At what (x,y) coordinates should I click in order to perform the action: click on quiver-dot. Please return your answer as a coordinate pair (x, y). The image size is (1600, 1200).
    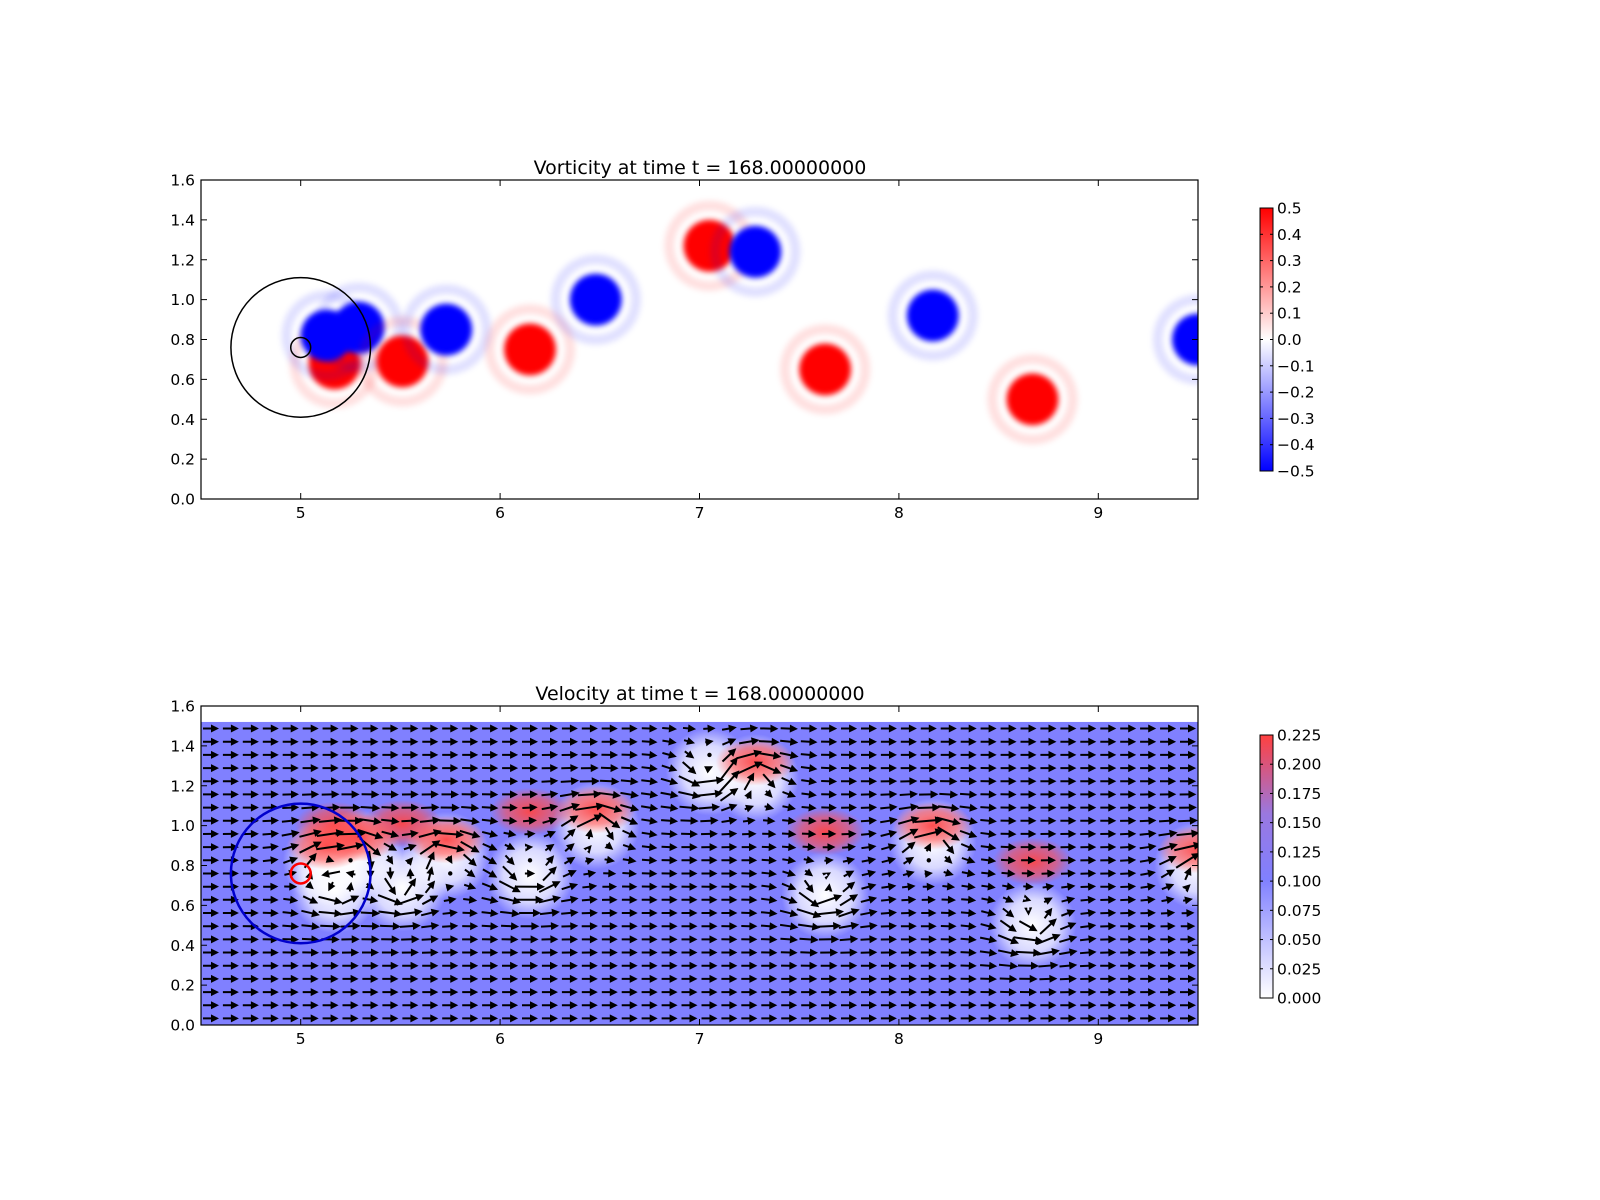
    Looking at the image, I should click on (450, 873).